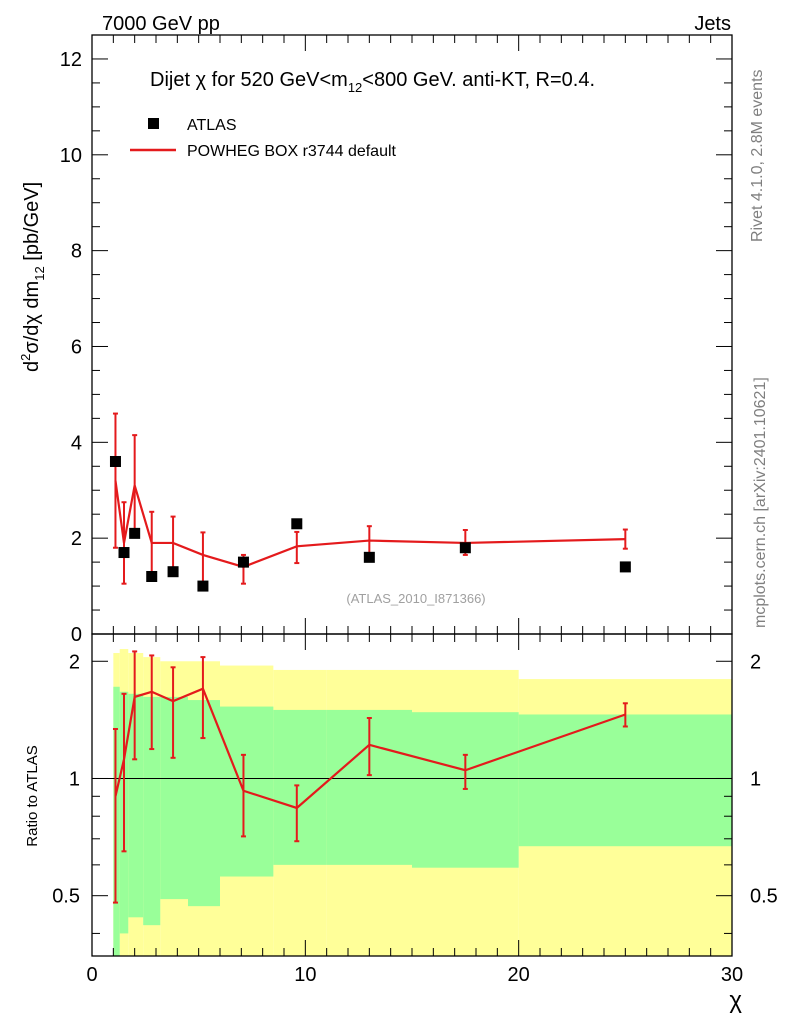  I want to click on legend-atlas-marker, so click(153, 123).